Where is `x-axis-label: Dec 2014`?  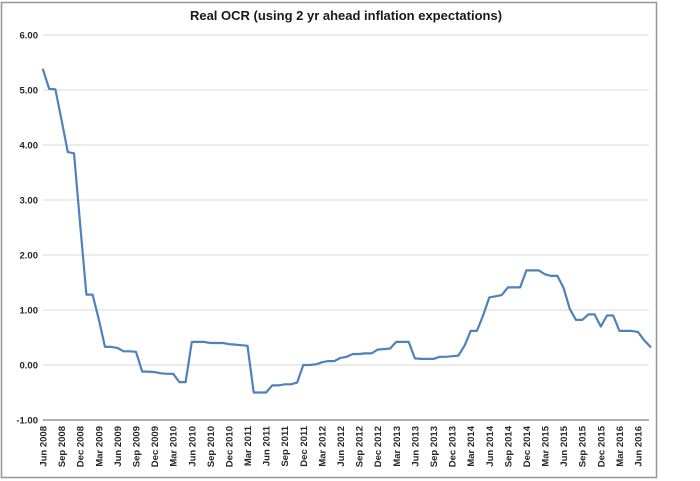
x-axis-label: Dec 2014 is located at coordinates (527, 446).